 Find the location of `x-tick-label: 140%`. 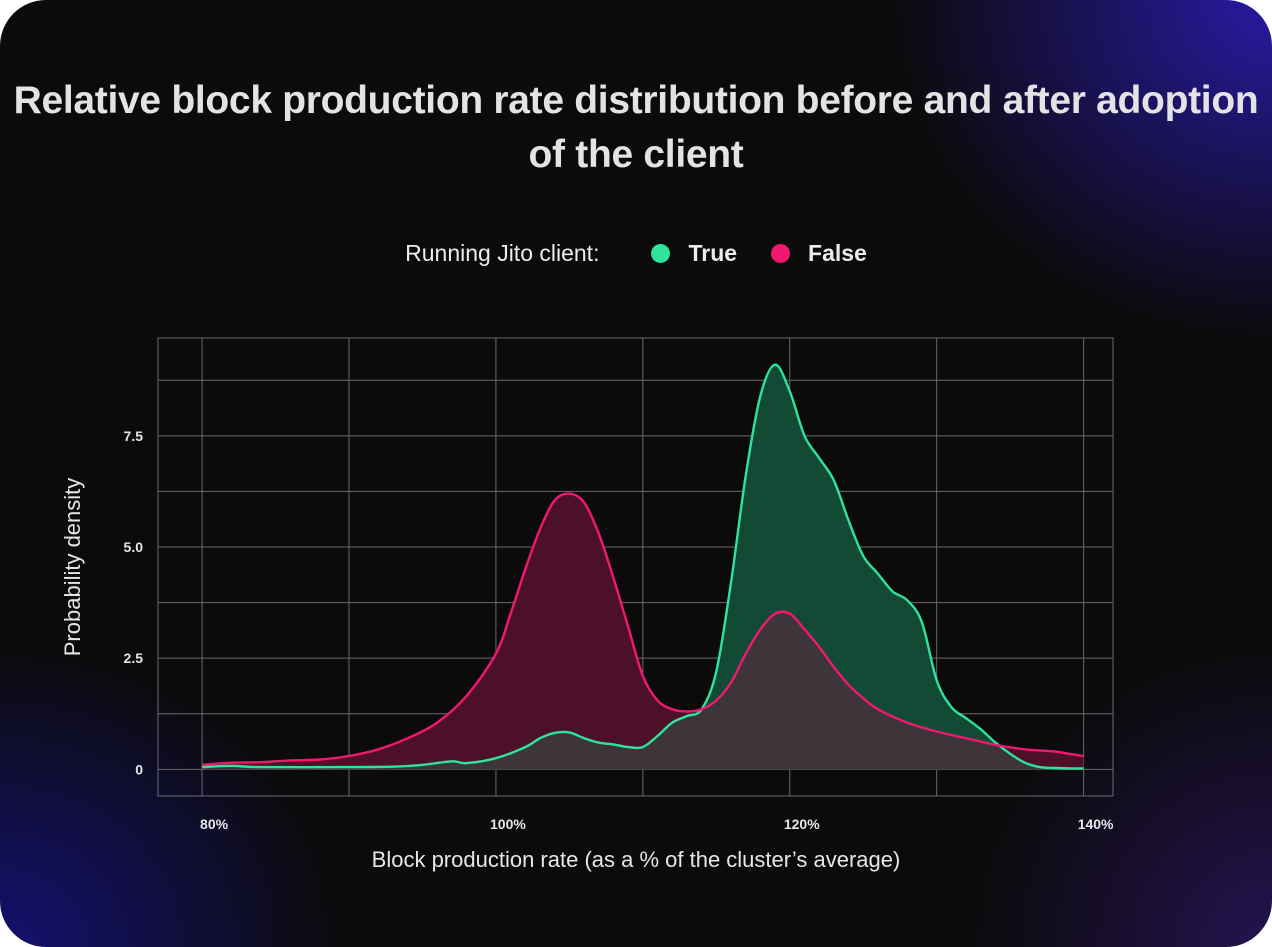

x-tick-label: 140% is located at coordinates (1096, 824).